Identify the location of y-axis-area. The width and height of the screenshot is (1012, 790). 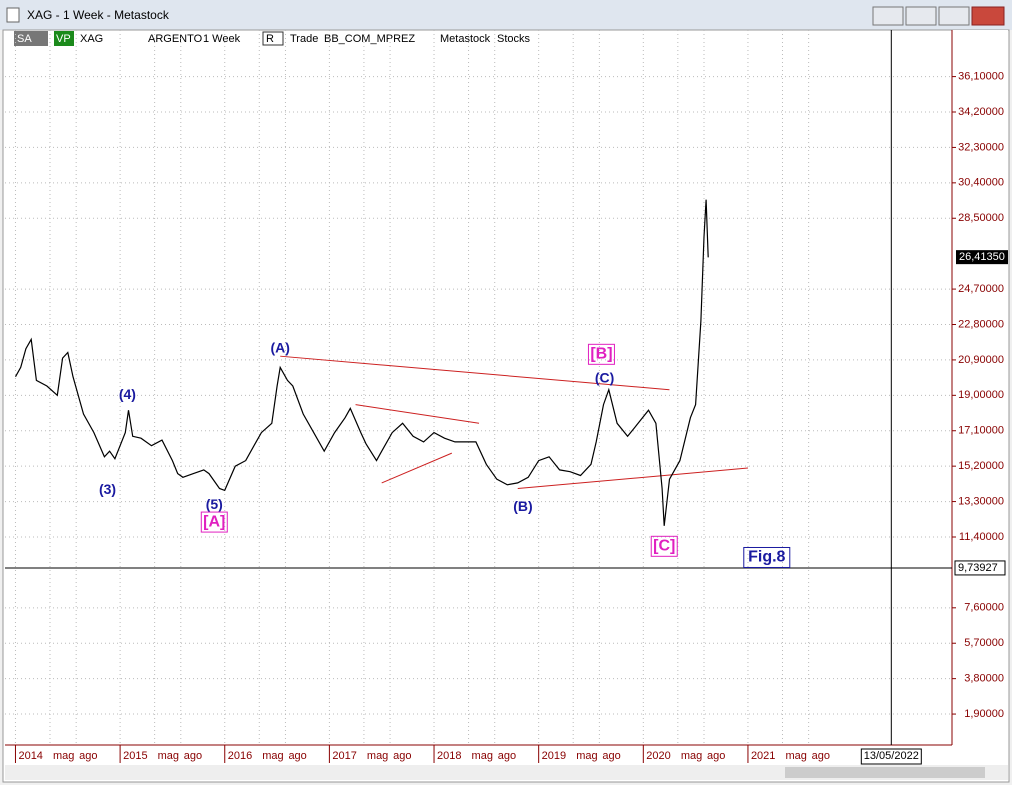
(980, 387).